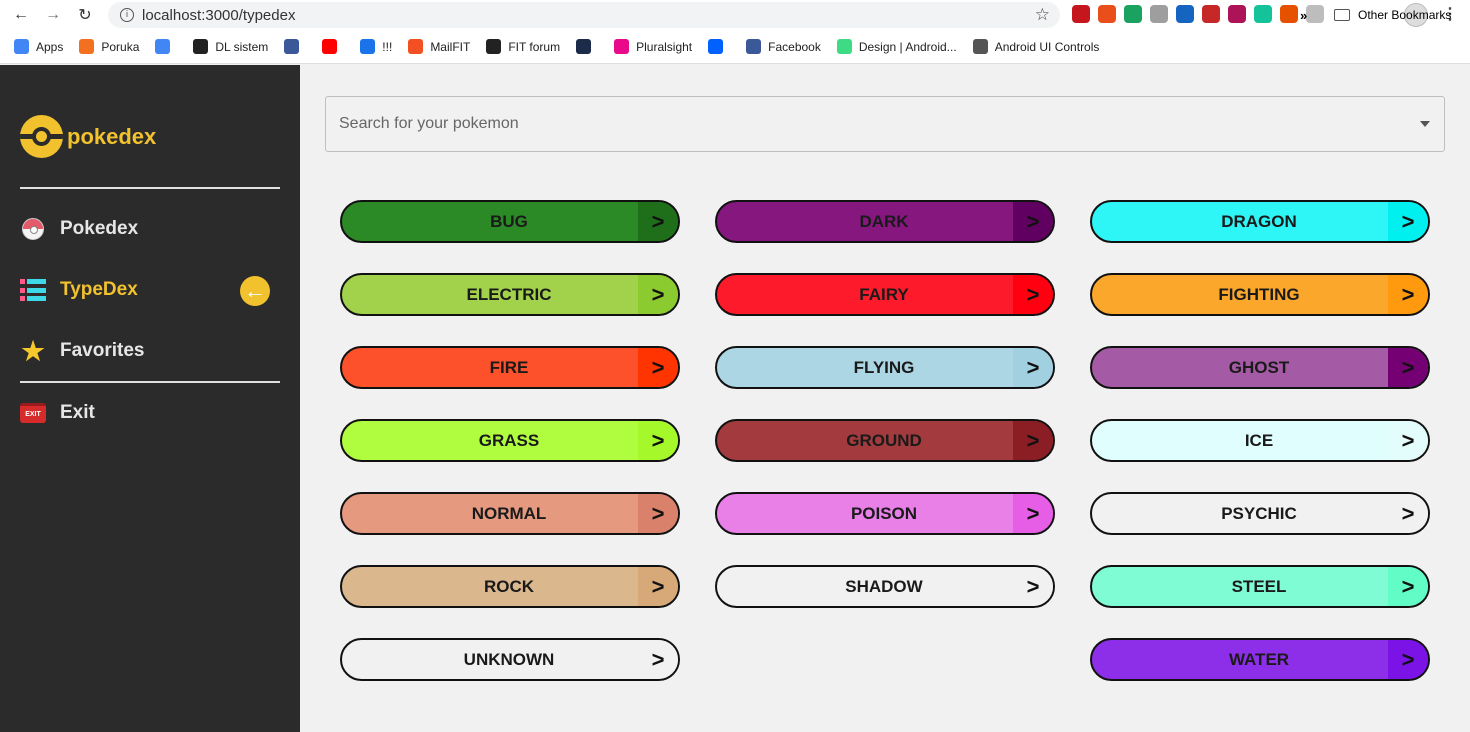 The height and width of the screenshot is (732, 1470). What do you see at coordinates (510, 586) in the screenshot?
I see `type-button-rock: ROCK >` at bounding box center [510, 586].